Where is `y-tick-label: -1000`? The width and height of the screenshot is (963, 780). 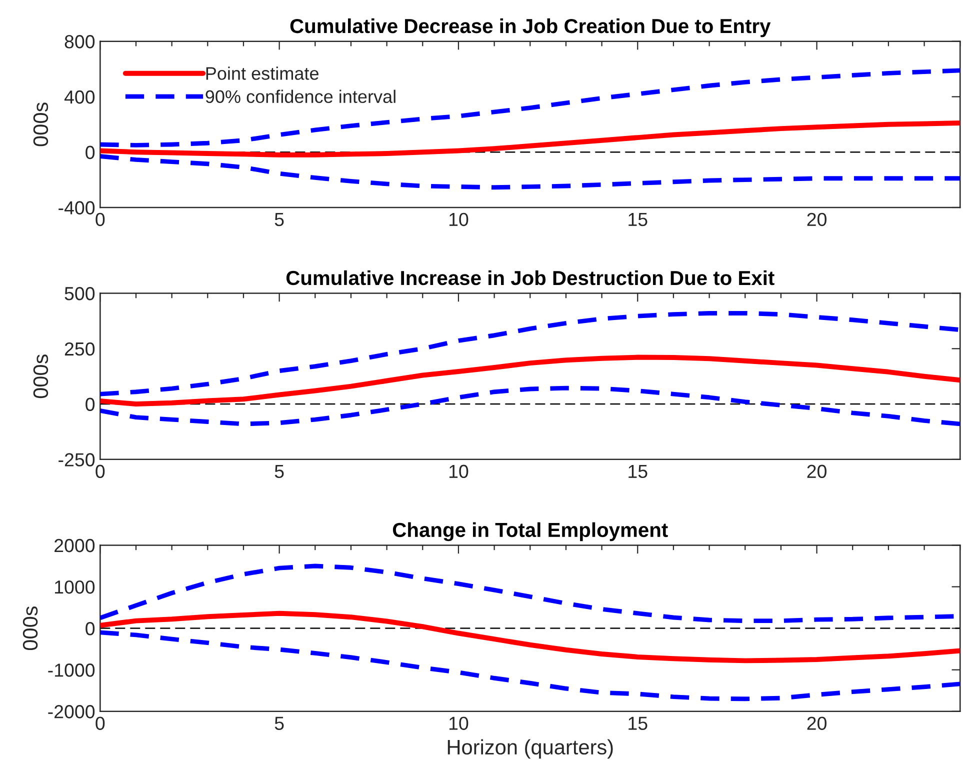
y-tick-label: -1000 is located at coordinates (71, 670).